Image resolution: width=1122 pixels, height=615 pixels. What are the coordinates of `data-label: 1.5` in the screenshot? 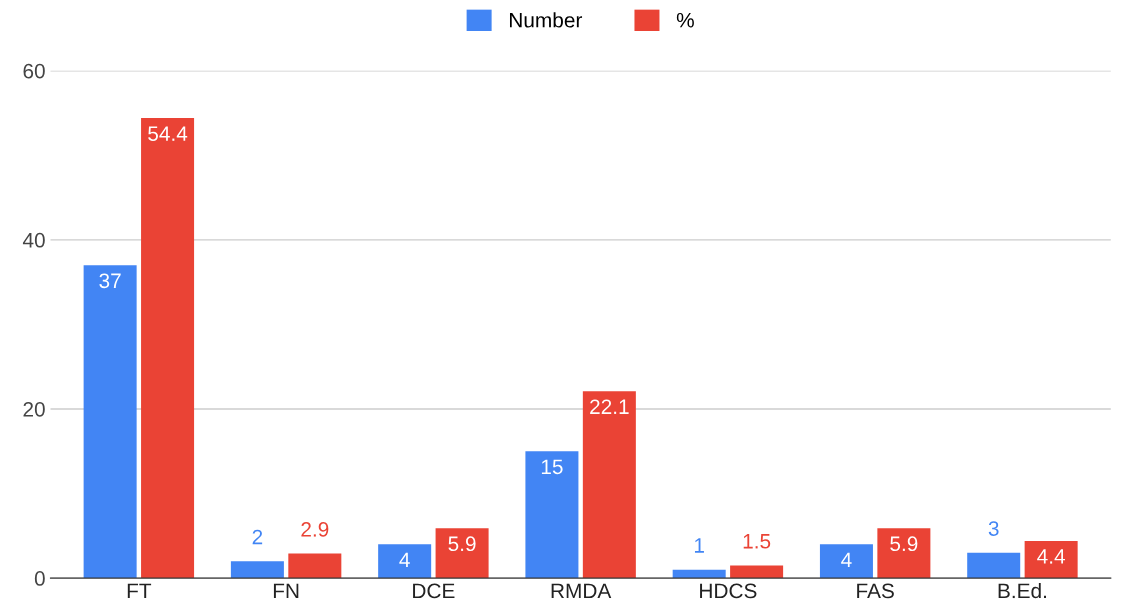 It's located at (757, 541).